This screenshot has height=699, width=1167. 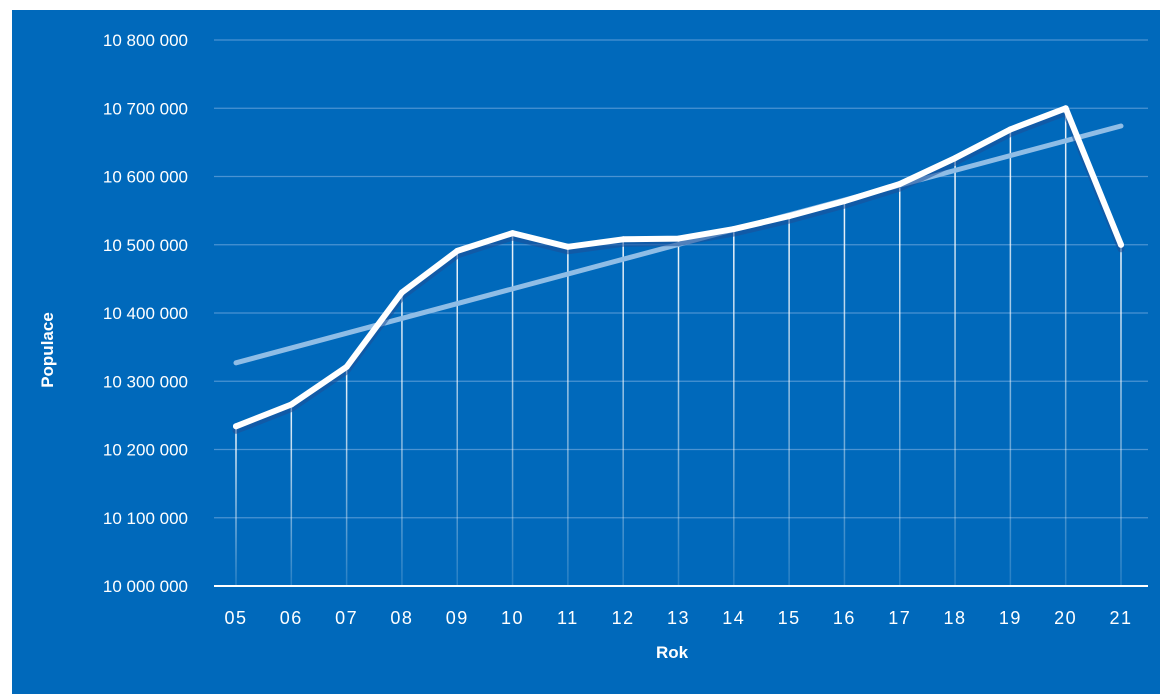 What do you see at coordinates (955, 618) in the screenshot?
I see `x-tick-label: 18` at bounding box center [955, 618].